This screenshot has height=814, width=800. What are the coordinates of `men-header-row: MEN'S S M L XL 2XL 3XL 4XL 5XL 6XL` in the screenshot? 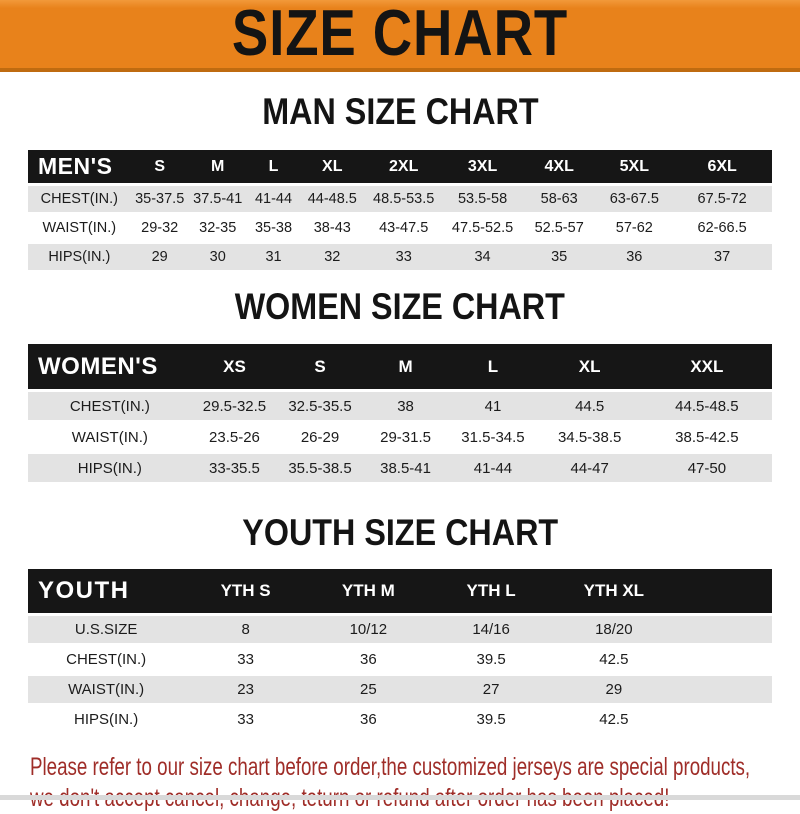 It's located at (400, 166).